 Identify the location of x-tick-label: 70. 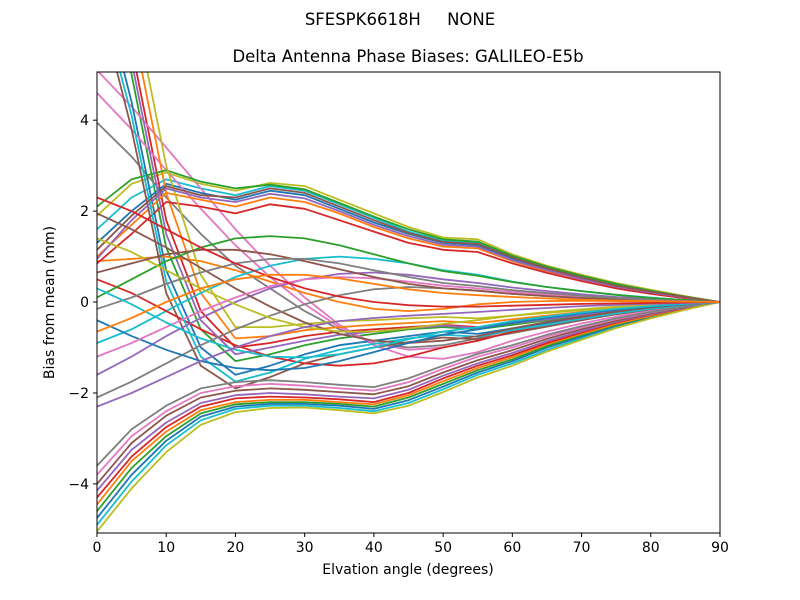
(582, 548).